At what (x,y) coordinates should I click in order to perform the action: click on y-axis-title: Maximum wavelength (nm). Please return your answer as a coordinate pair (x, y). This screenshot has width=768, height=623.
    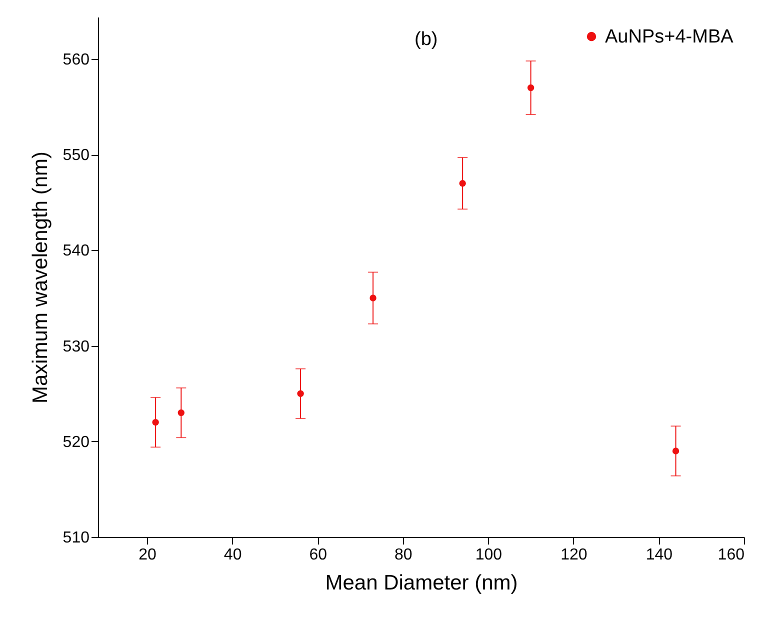
    Looking at the image, I should click on (40, 277).